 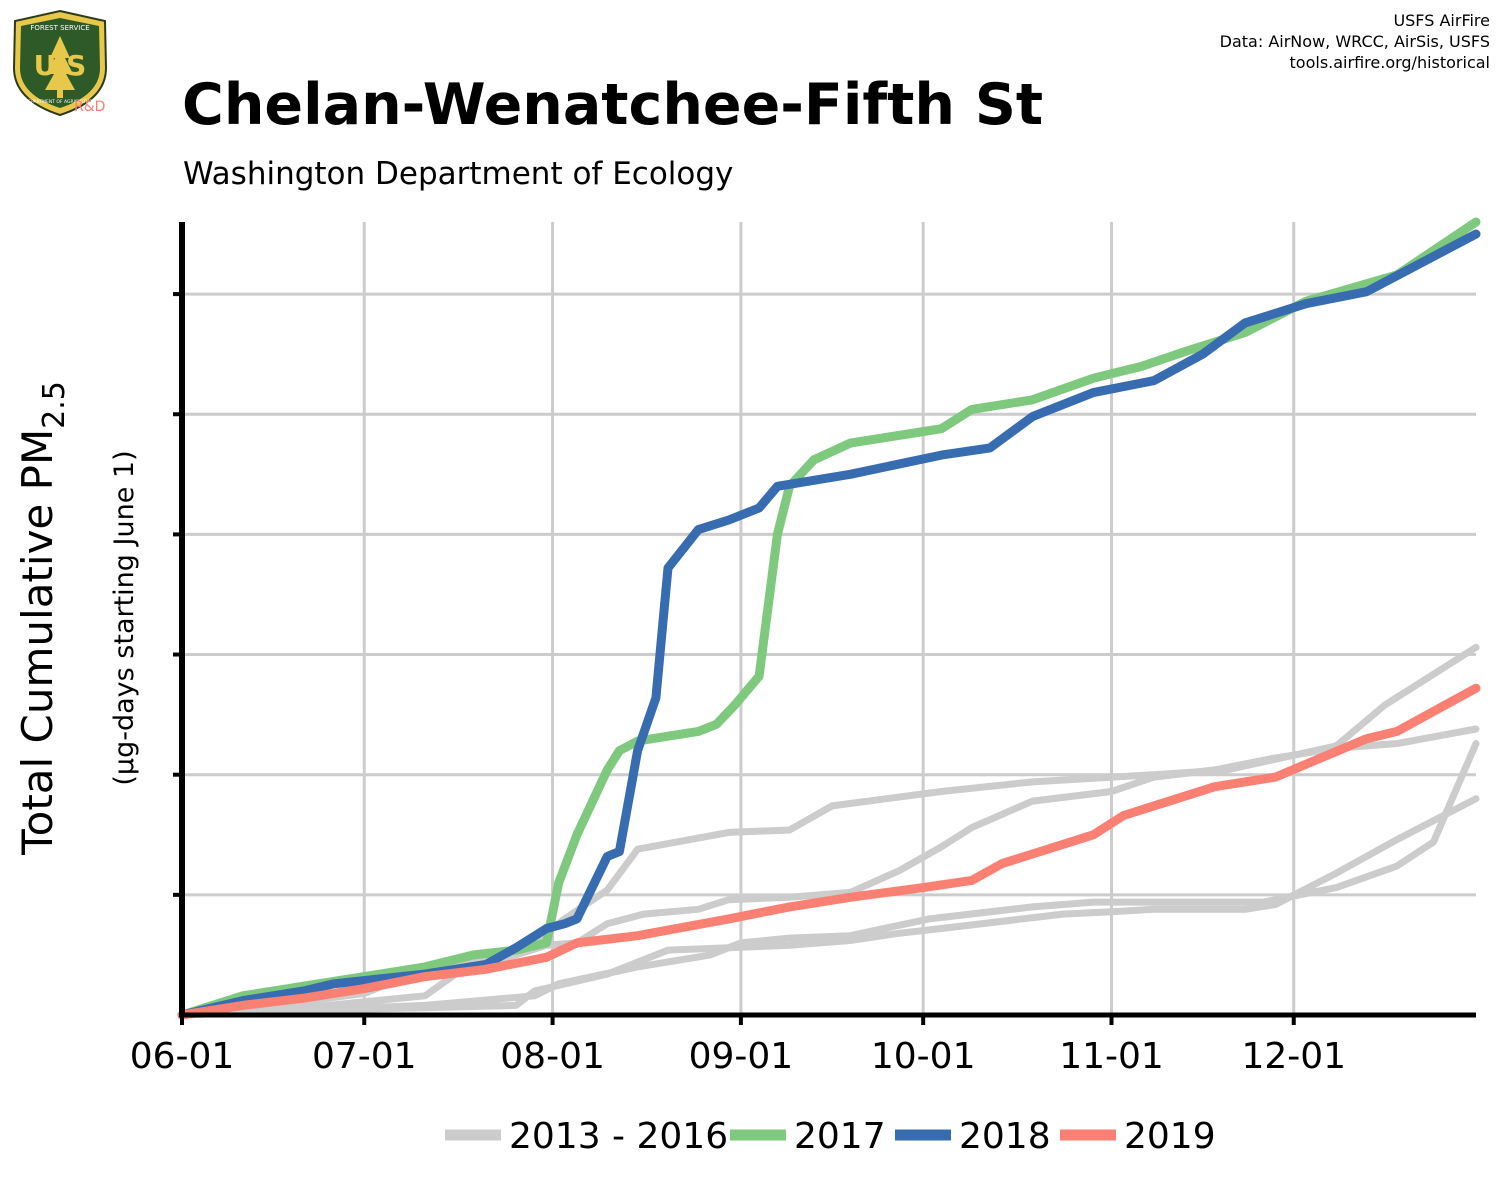 I want to click on legend: 2013 - 2016 2017 2018 2019, so click(x=830, y=1136).